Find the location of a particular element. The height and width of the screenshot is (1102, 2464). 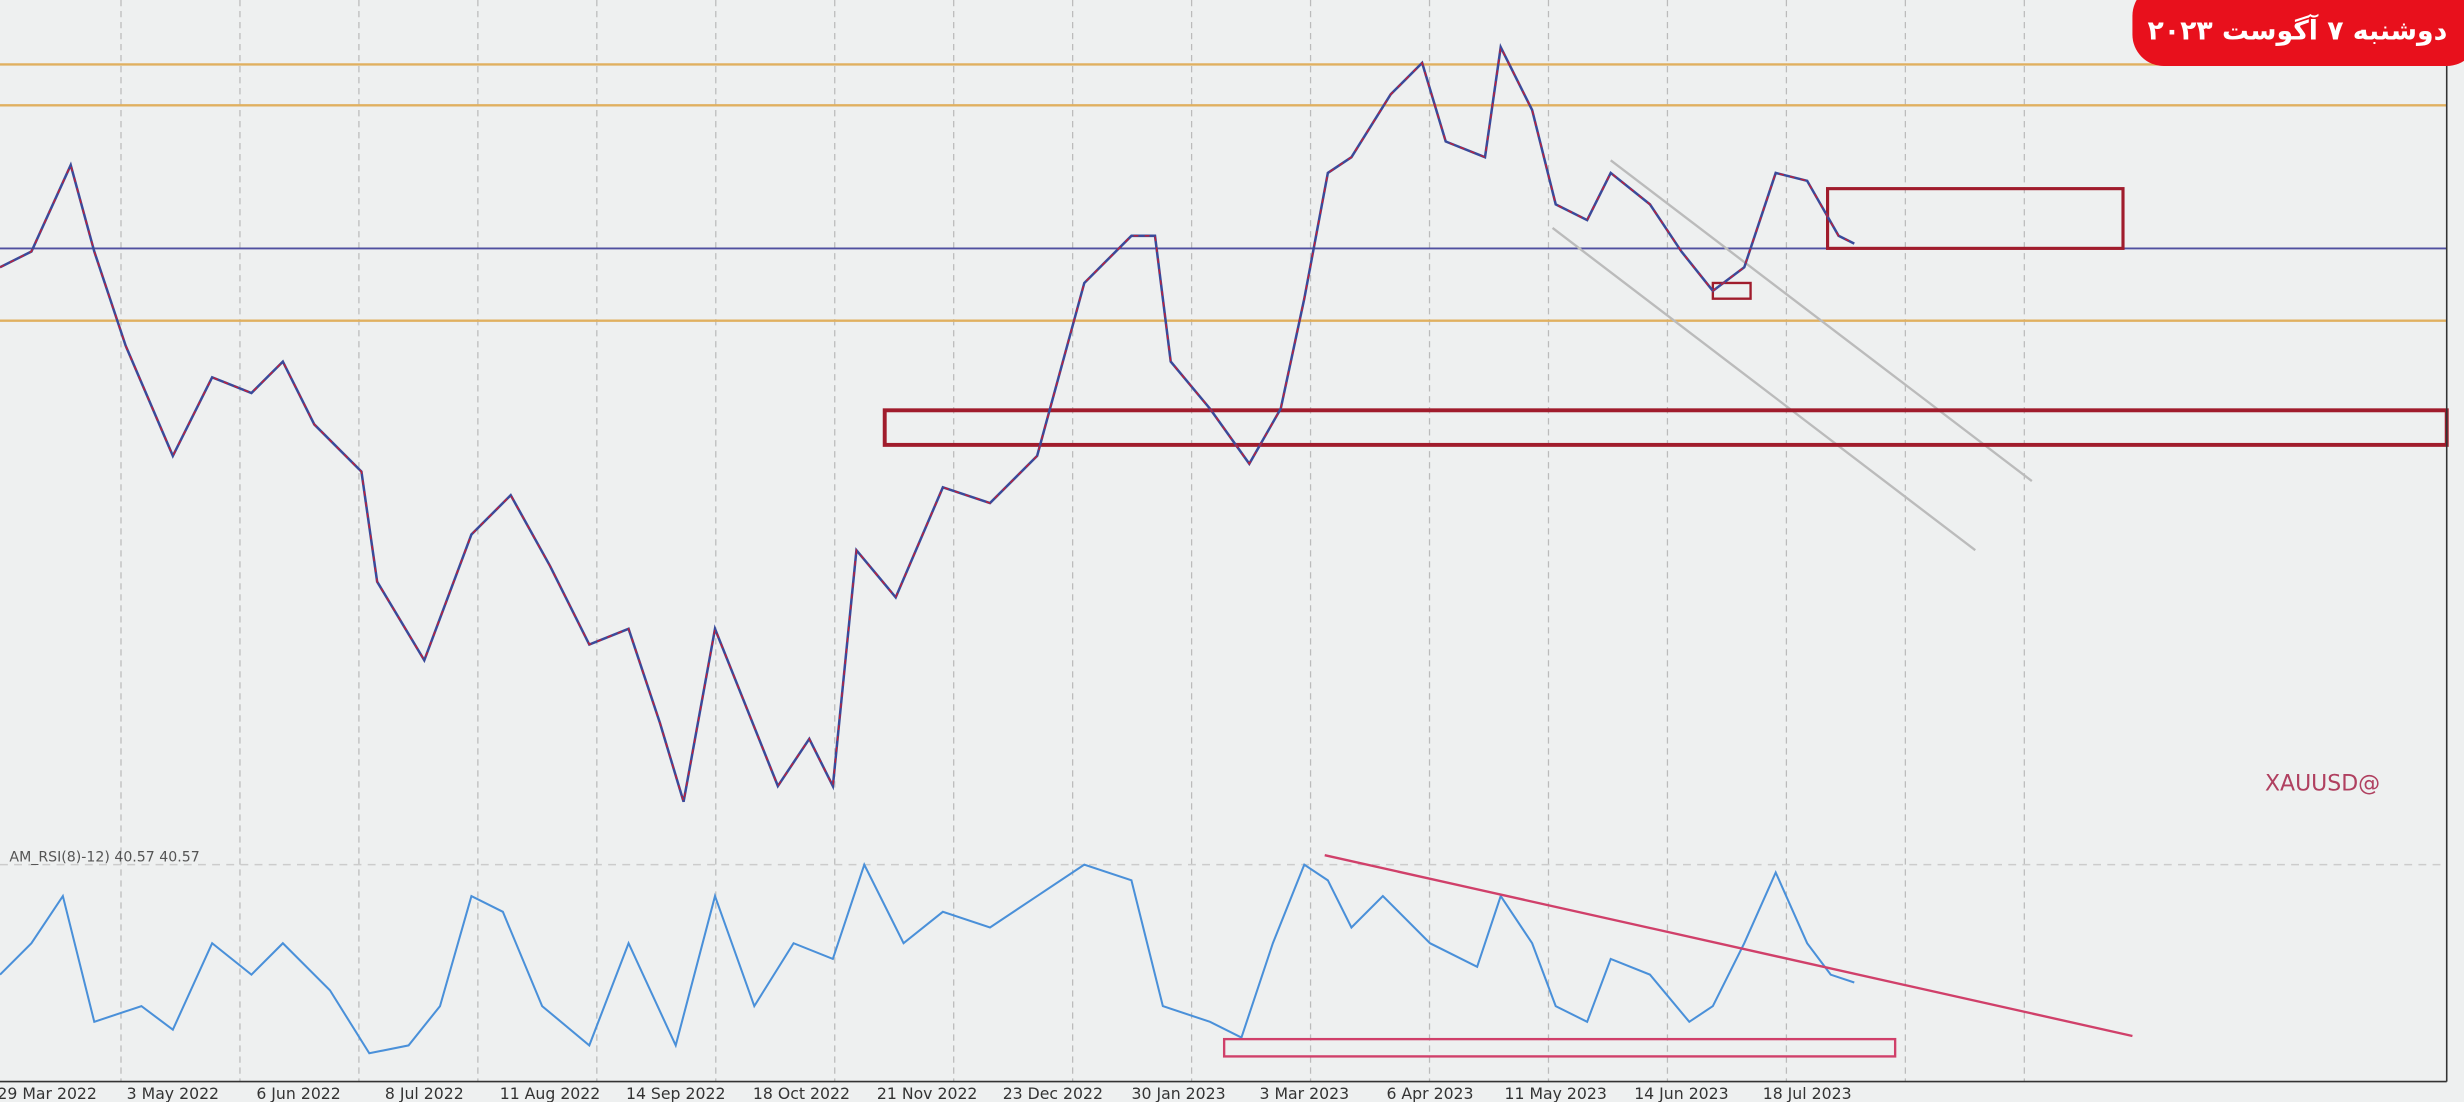

time-axis-label: 6 Jun 2022 is located at coordinates (298, 1093).